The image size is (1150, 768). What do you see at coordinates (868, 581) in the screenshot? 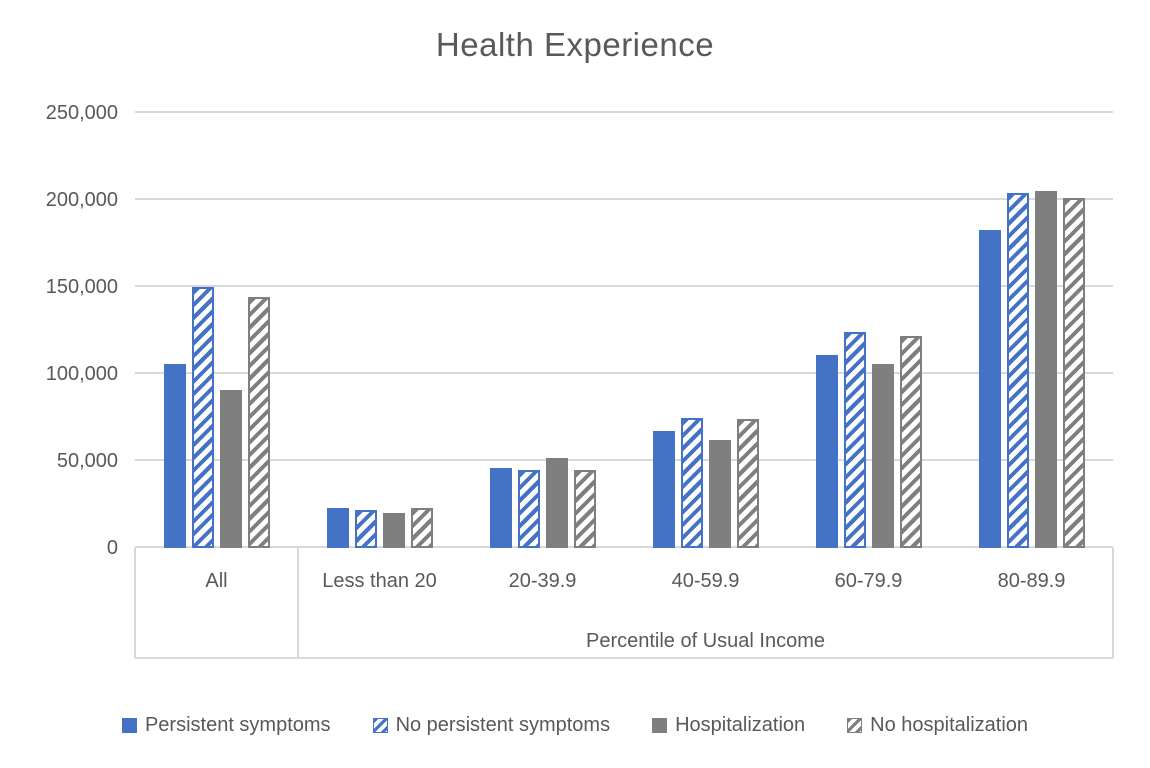
I see `x-category-label: 60-79.9` at bounding box center [868, 581].